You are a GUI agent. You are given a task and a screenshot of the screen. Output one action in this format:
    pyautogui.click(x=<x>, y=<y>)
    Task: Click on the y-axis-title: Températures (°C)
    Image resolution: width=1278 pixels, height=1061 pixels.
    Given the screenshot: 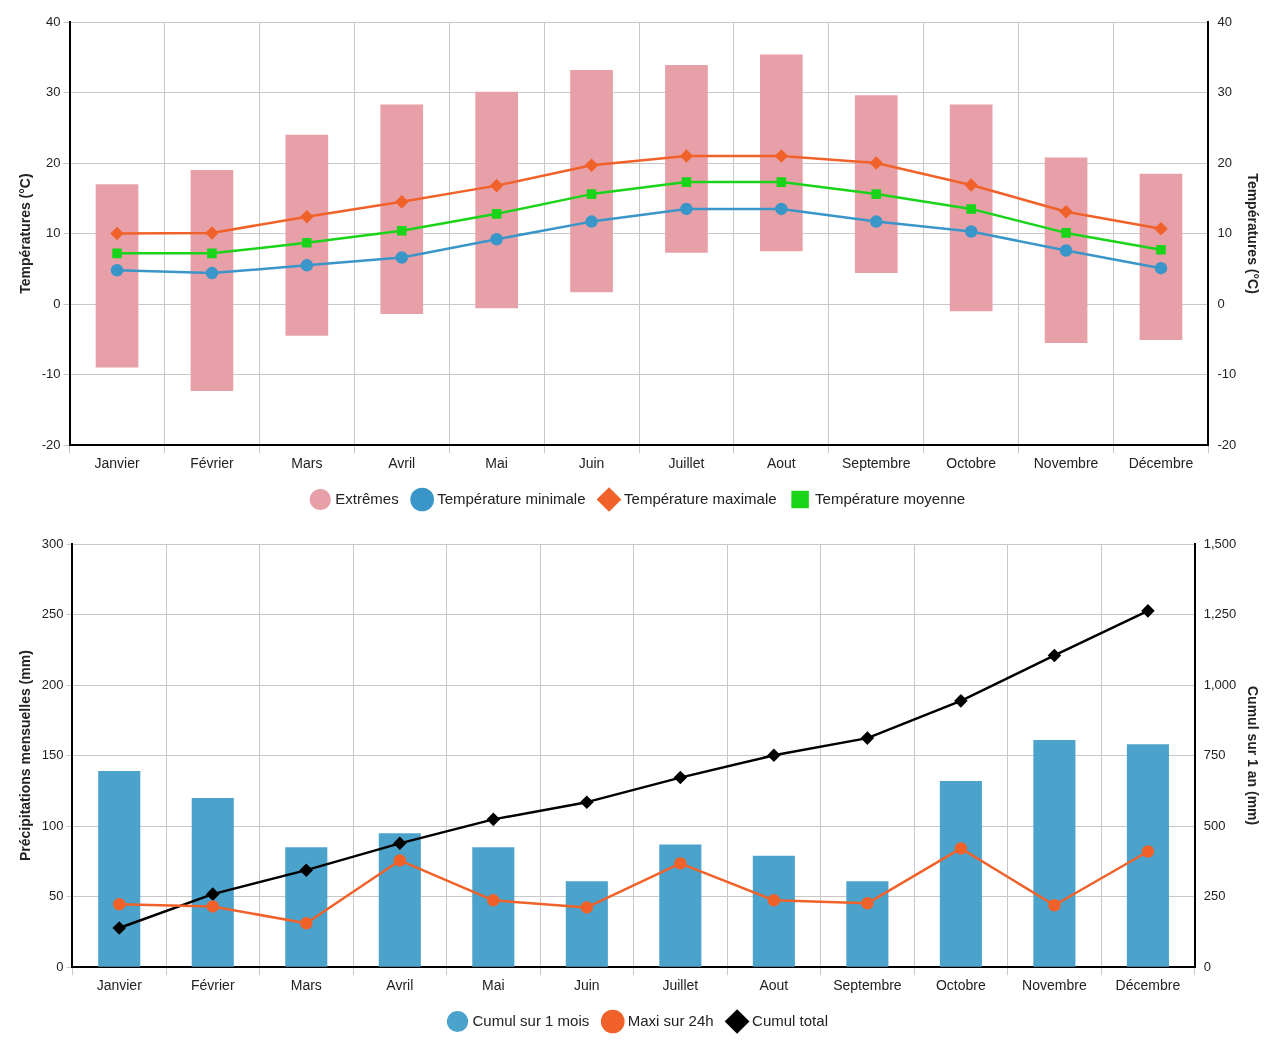 What is the action you would take?
    pyautogui.click(x=25, y=233)
    